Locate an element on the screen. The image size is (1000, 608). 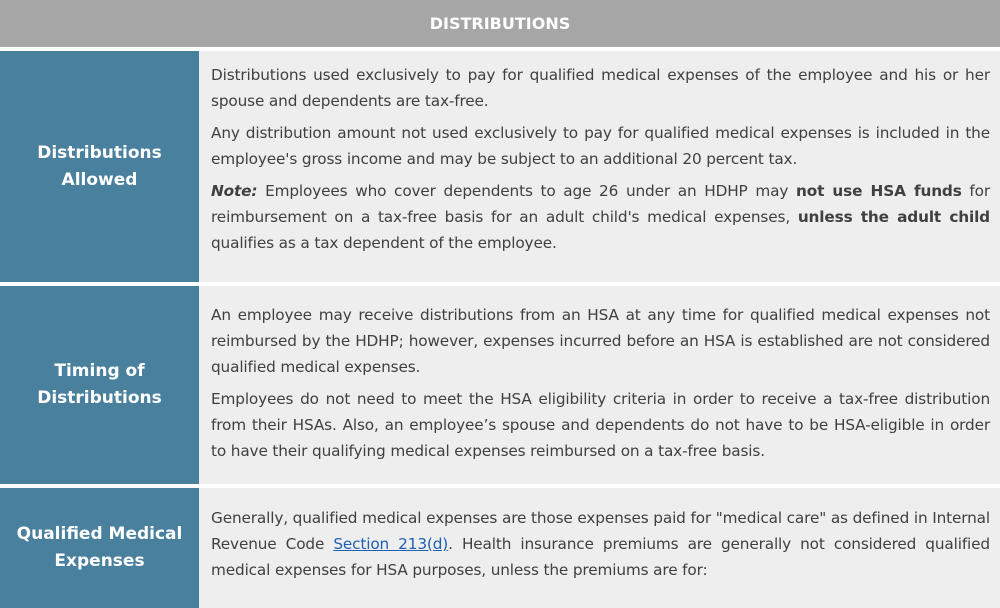
note-emphasis: unless the adult child is located at coordinates (893, 217).